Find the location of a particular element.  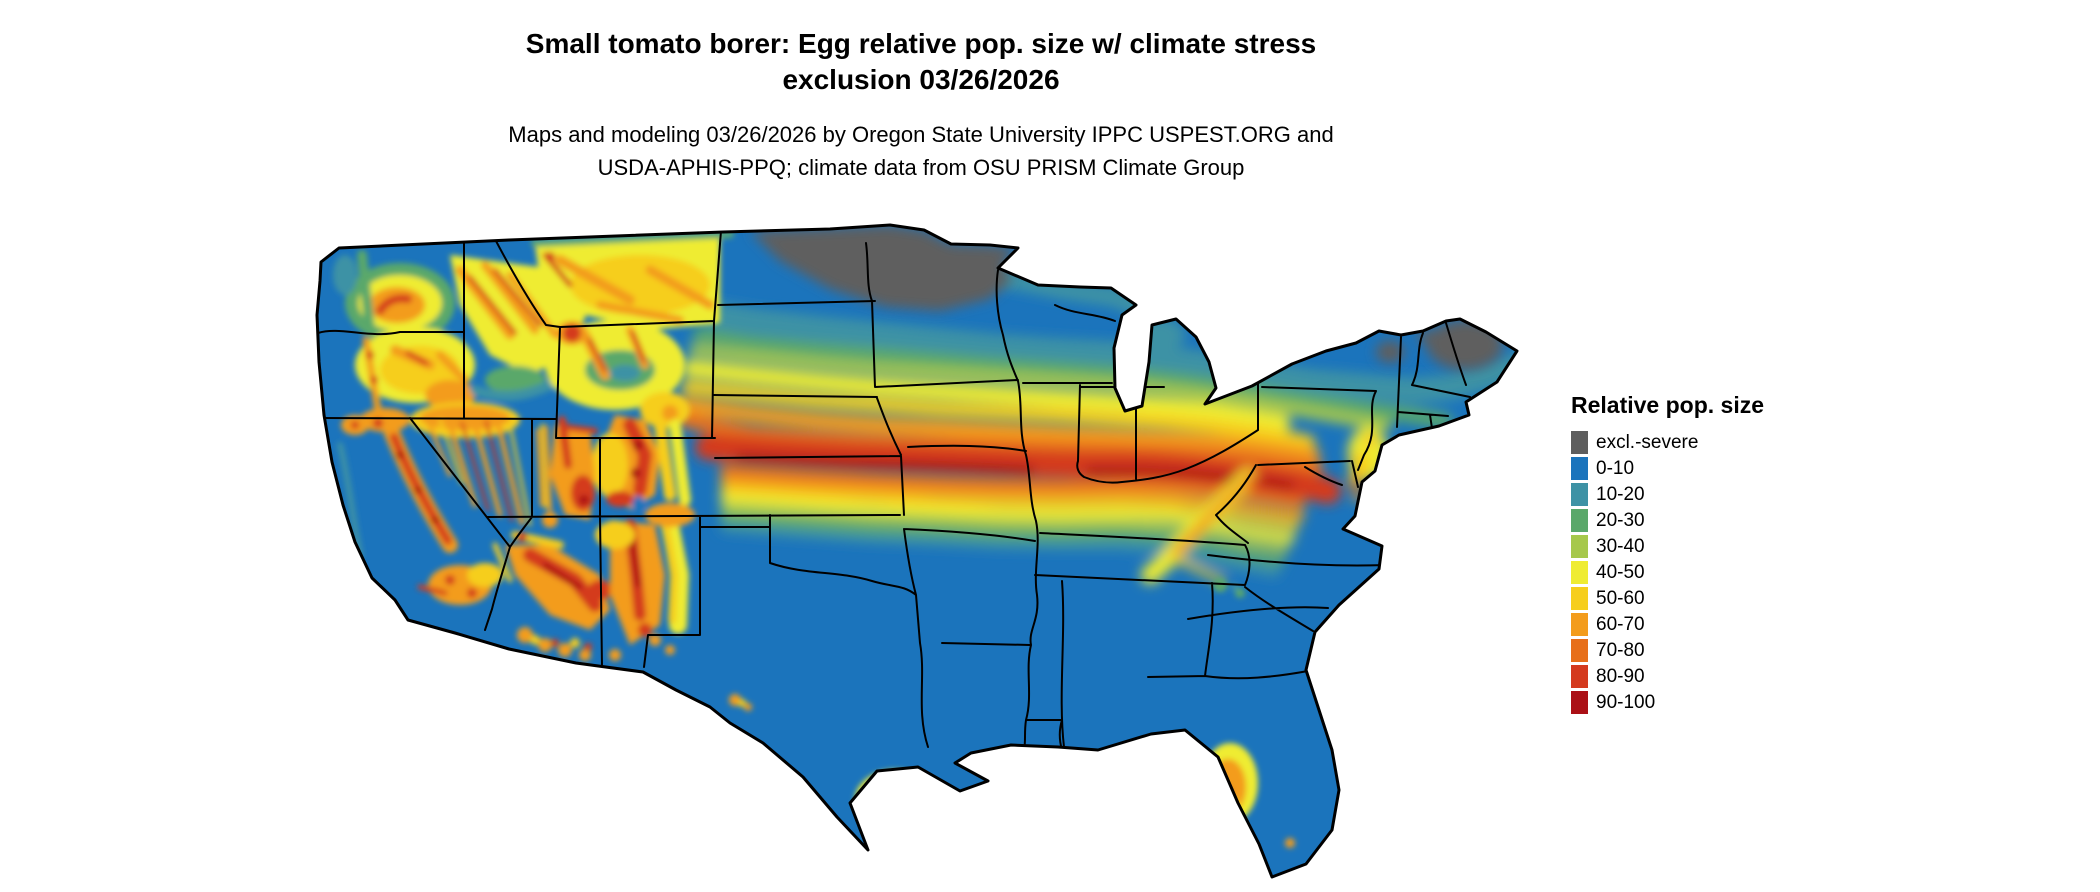

legend-item-label: 90-100 is located at coordinates (1626, 702).